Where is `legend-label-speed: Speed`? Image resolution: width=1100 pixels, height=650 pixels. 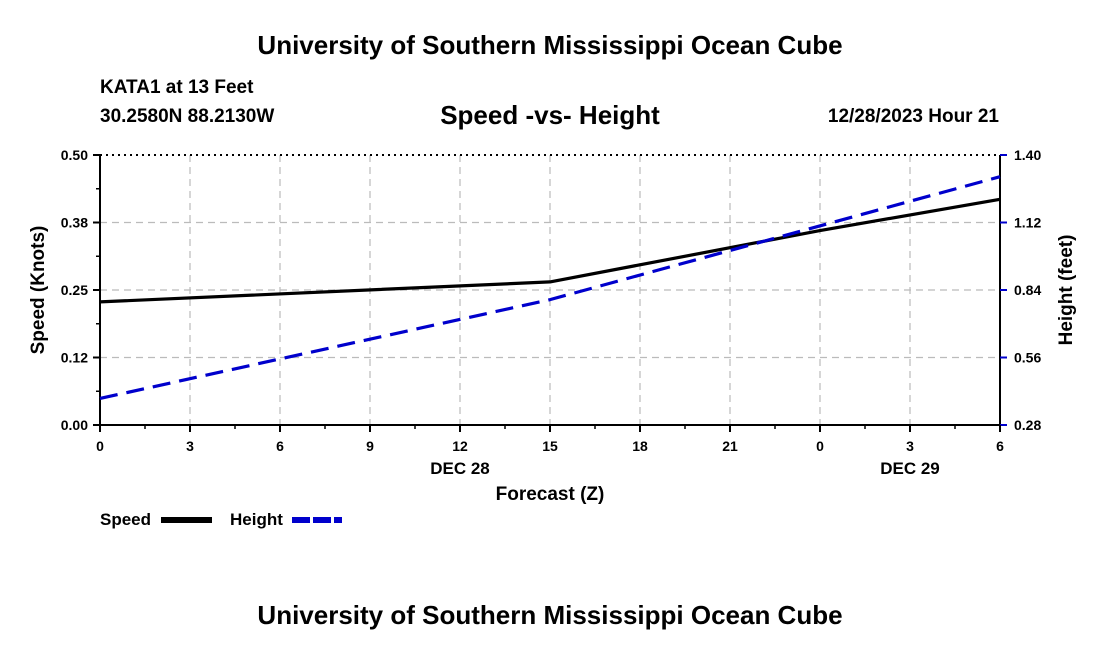 legend-label-speed: Speed is located at coordinates (125, 519).